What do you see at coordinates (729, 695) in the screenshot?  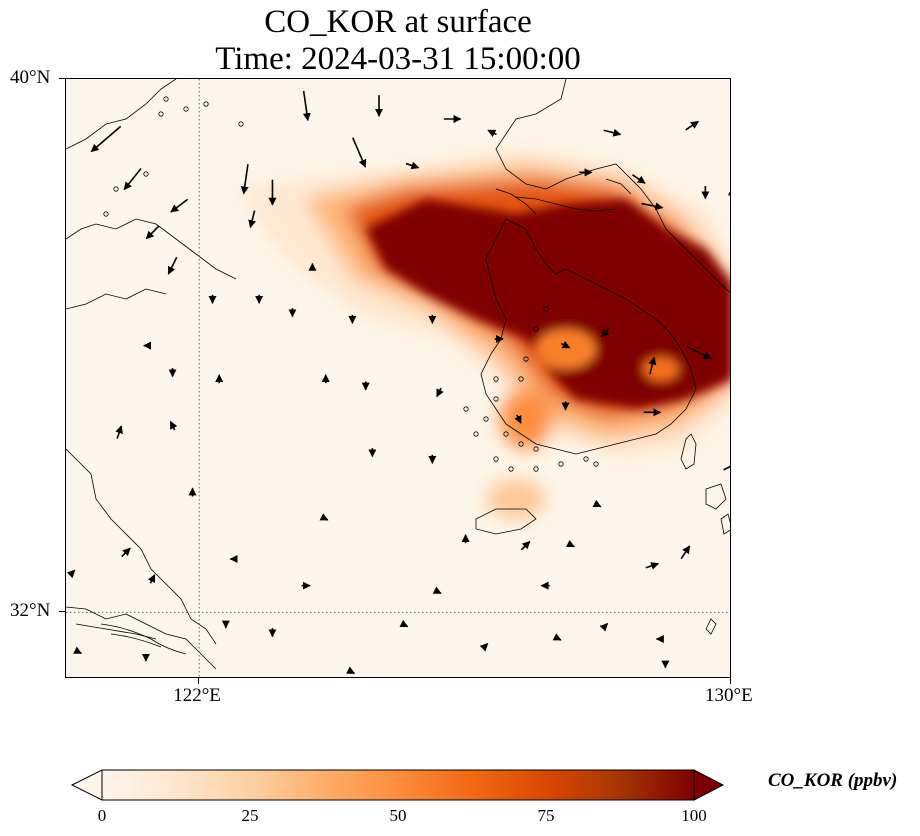 I see `lon-tick-label-130: 130°E` at bounding box center [729, 695].